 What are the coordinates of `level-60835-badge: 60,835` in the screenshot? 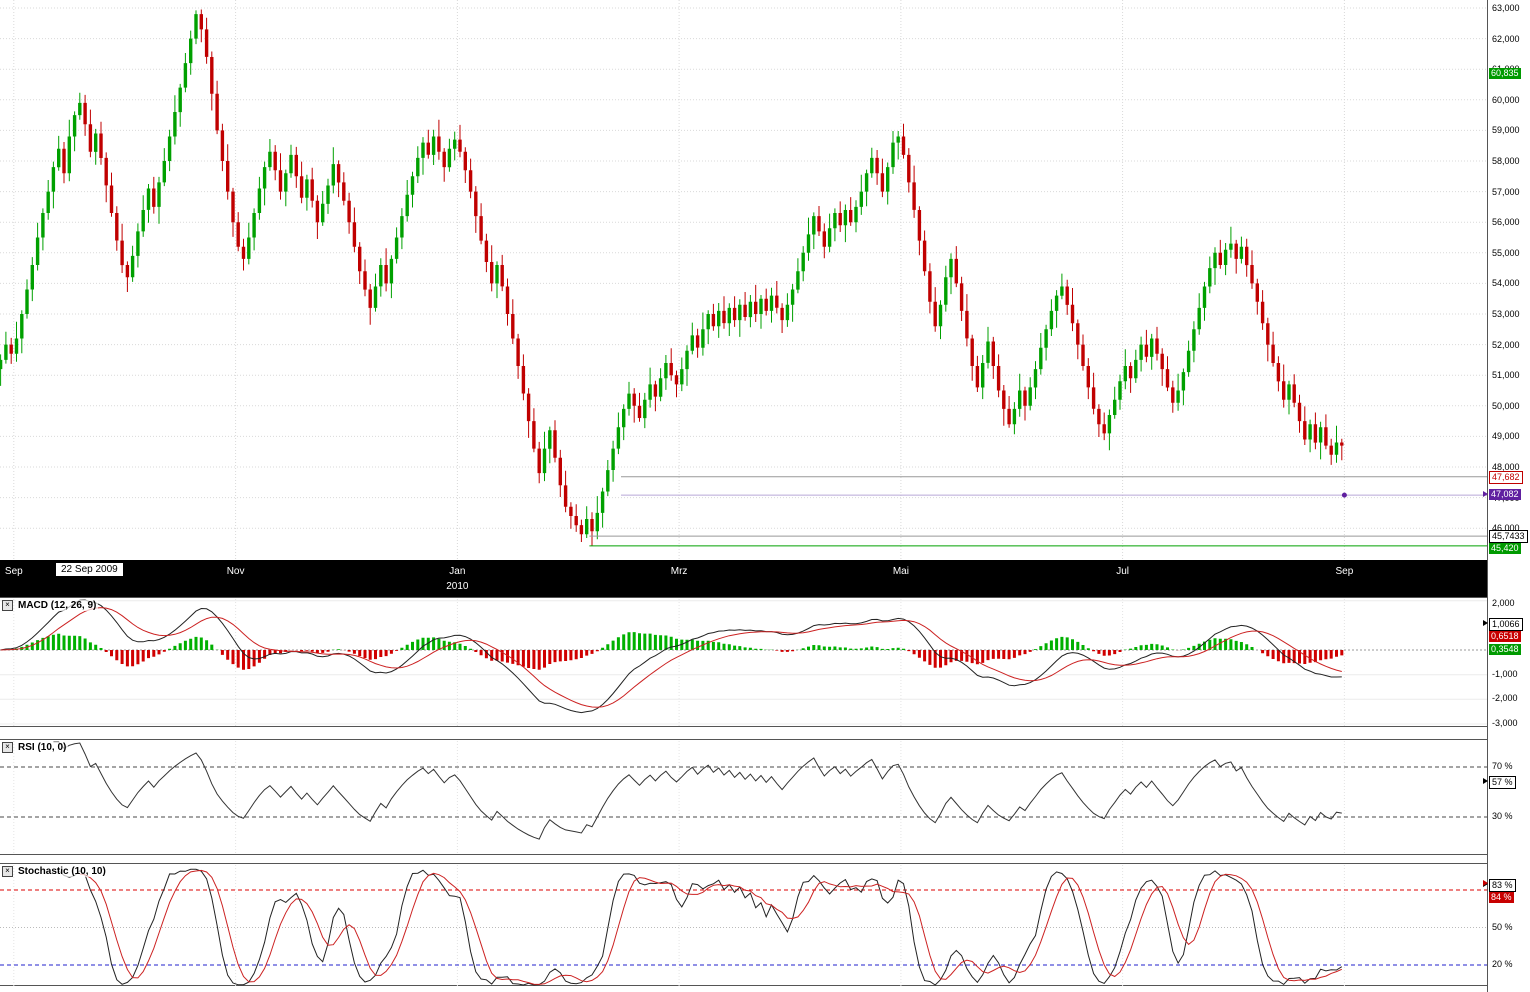 It's located at (1505, 74).